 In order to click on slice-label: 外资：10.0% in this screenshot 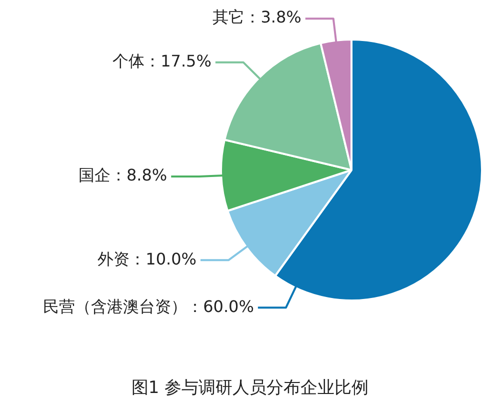, I will do `click(147, 258)`.